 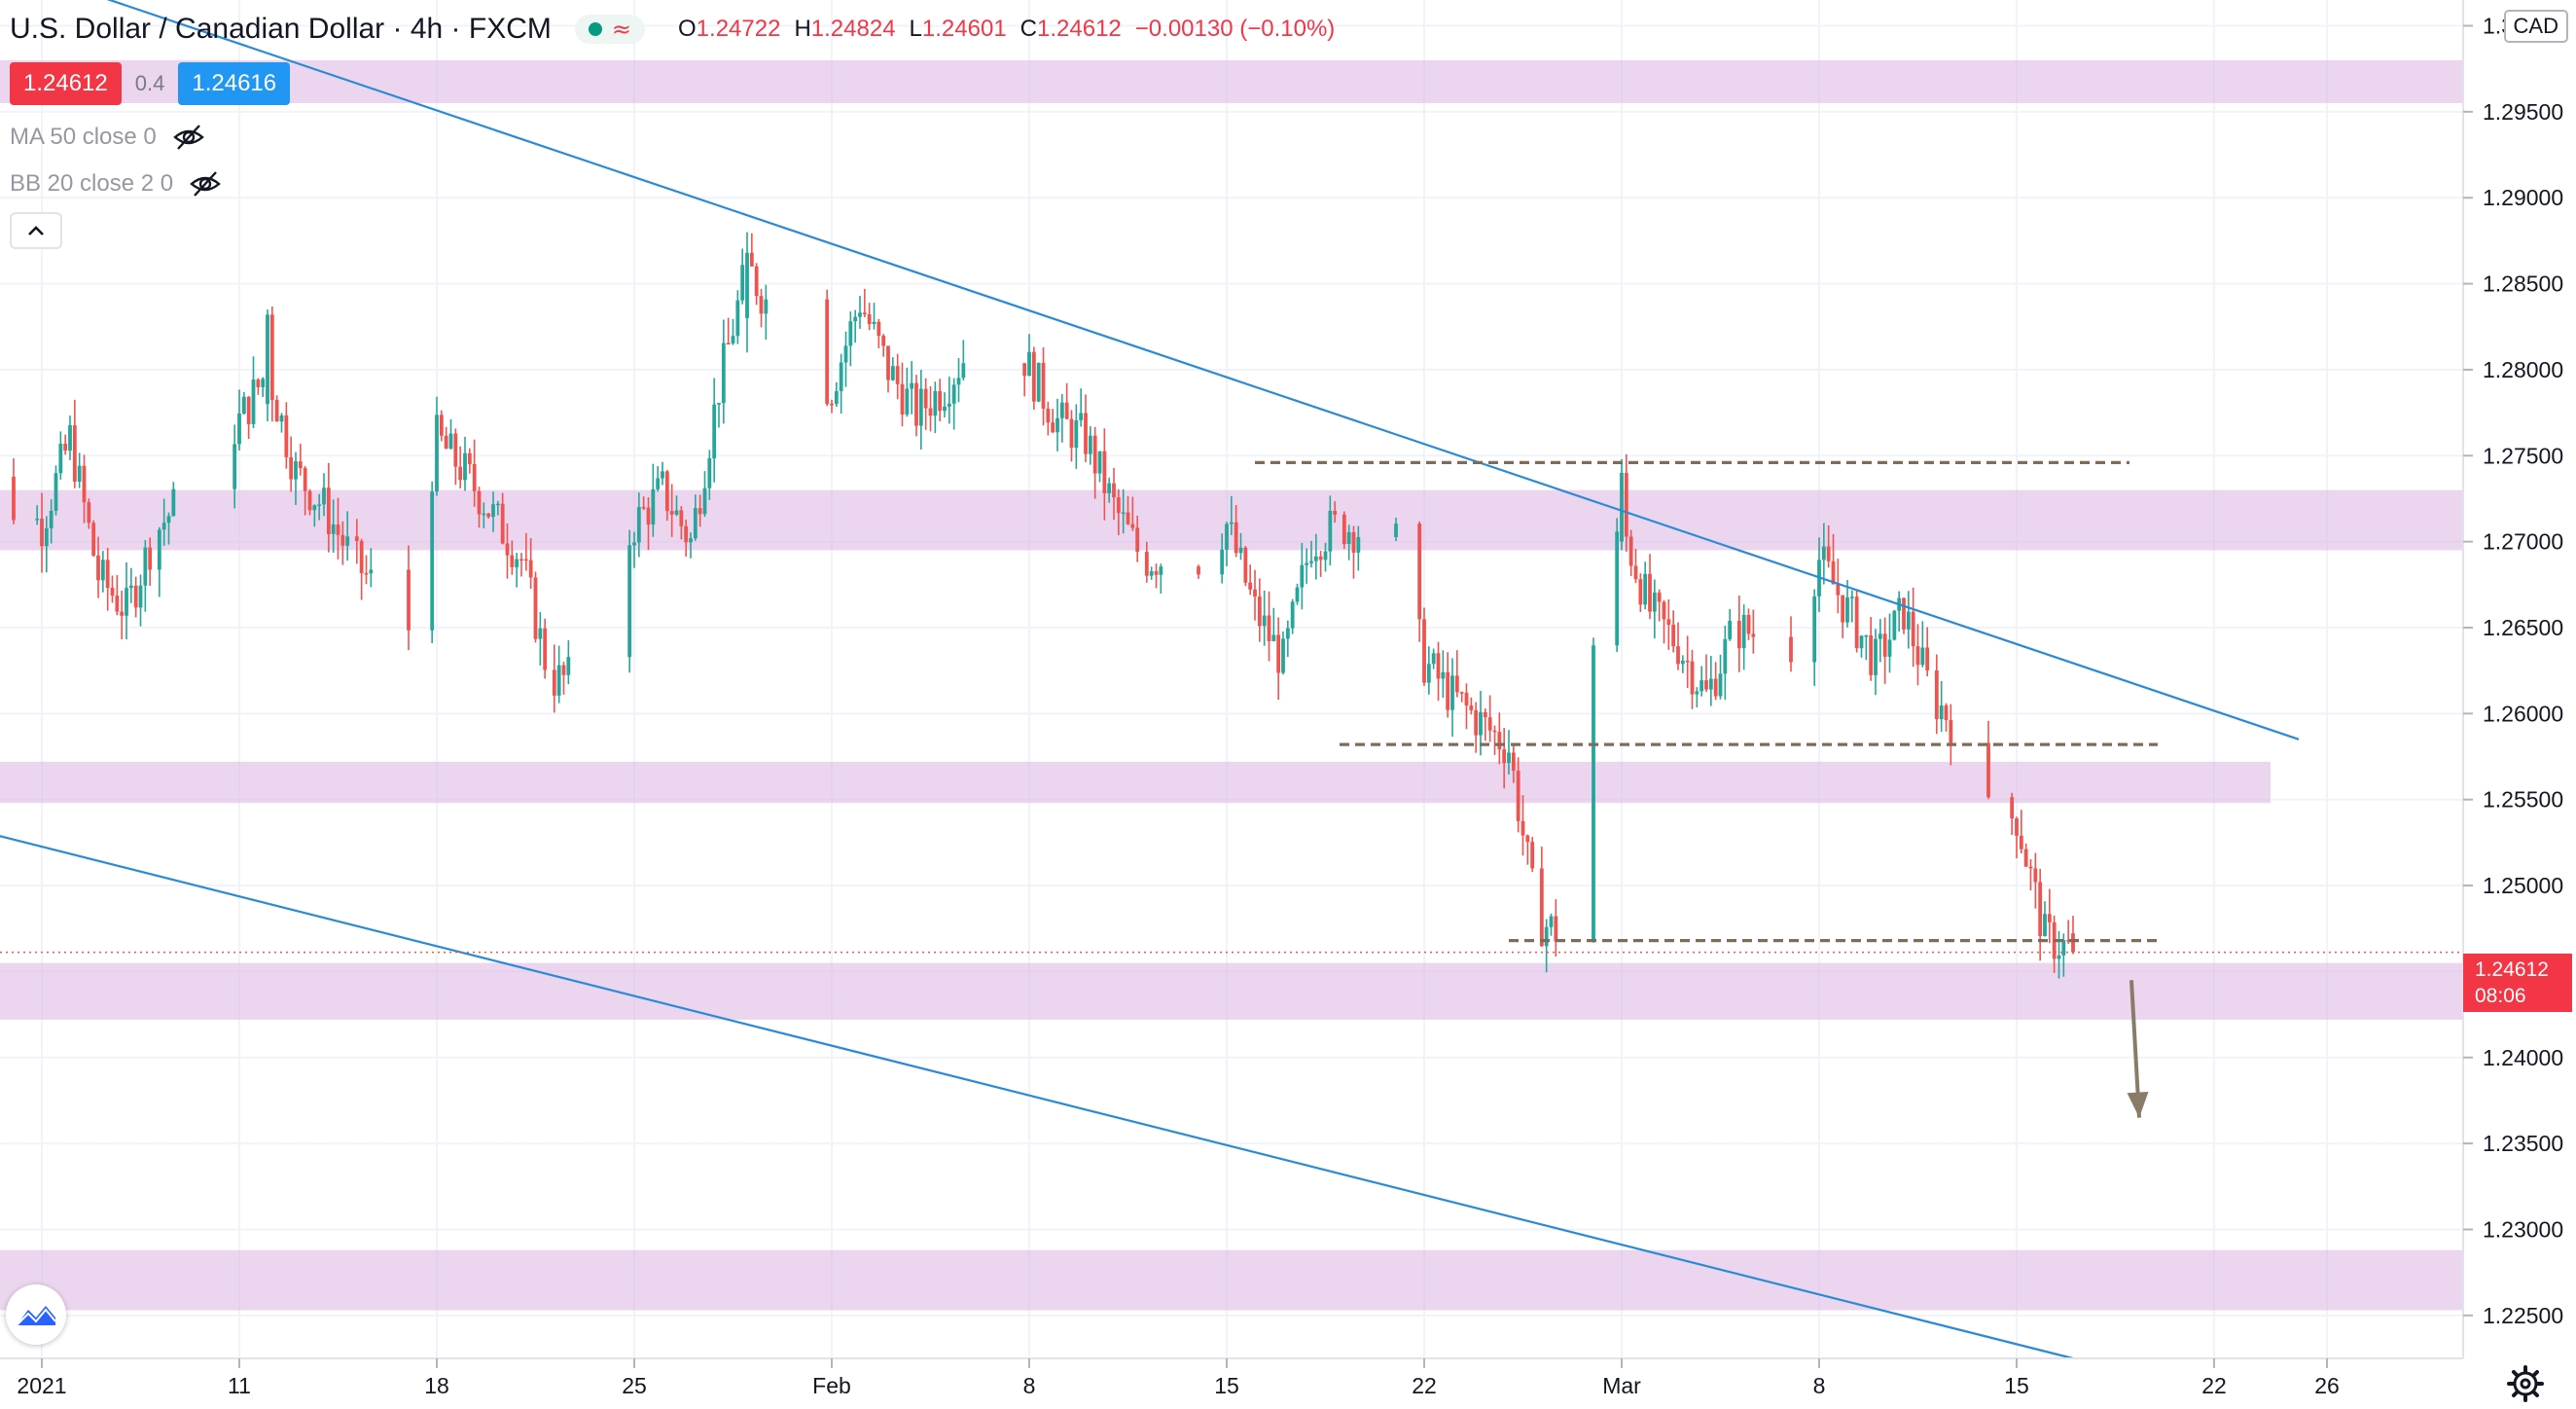 What do you see at coordinates (609, 29) in the screenshot?
I see `market-status: ≈` at bounding box center [609, 29].